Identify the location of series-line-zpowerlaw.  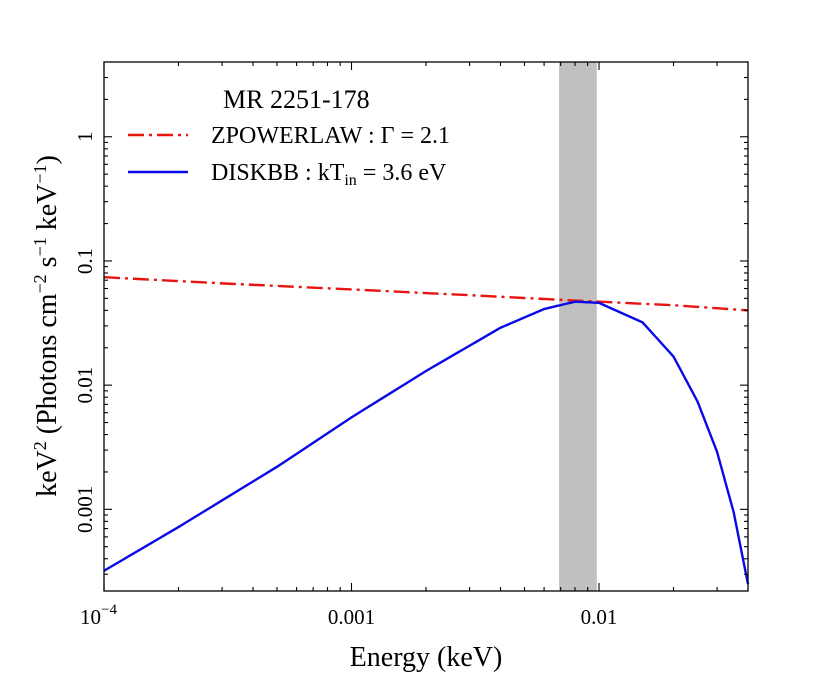
(426, 294).